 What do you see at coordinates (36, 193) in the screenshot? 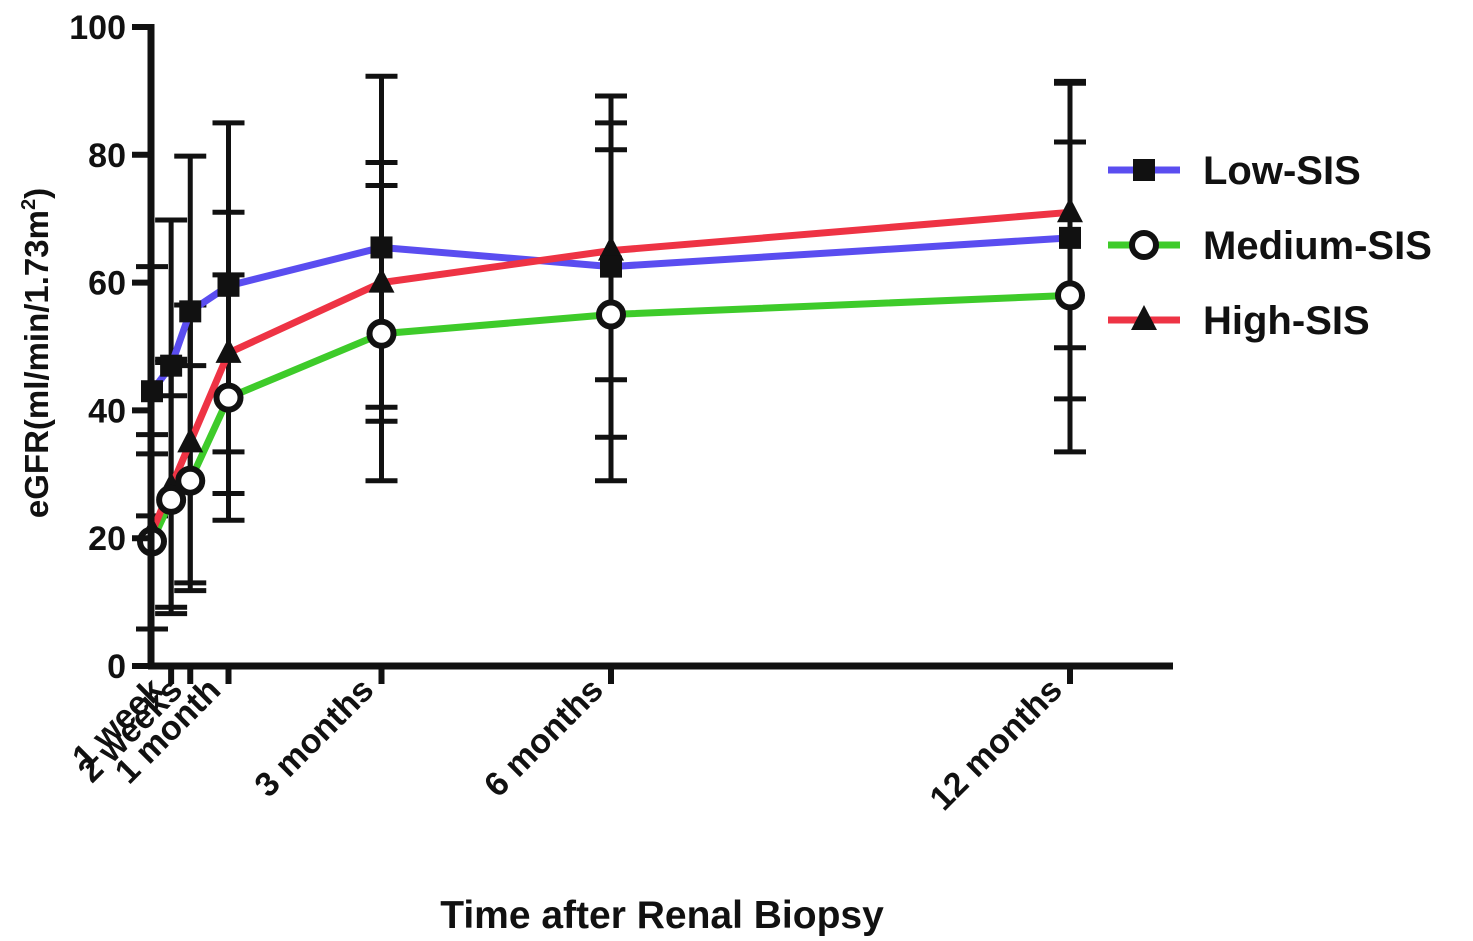
I see `y-axis-title-end: )` at bounding box center [36, 193].